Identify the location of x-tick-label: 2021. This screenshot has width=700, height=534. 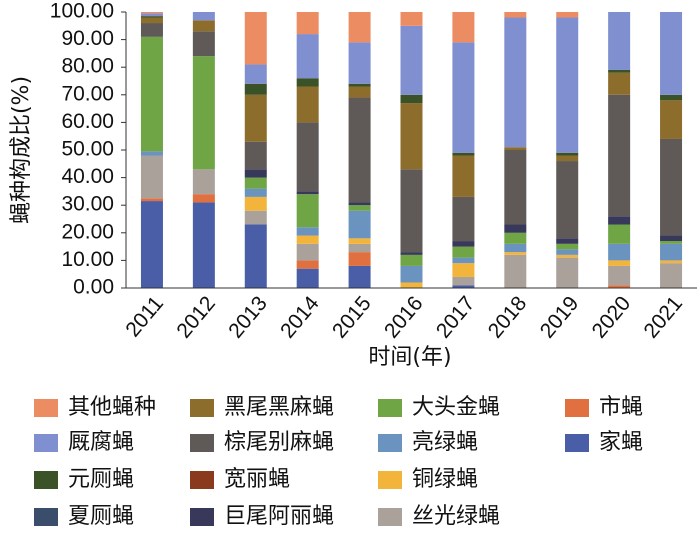
(663, 317).